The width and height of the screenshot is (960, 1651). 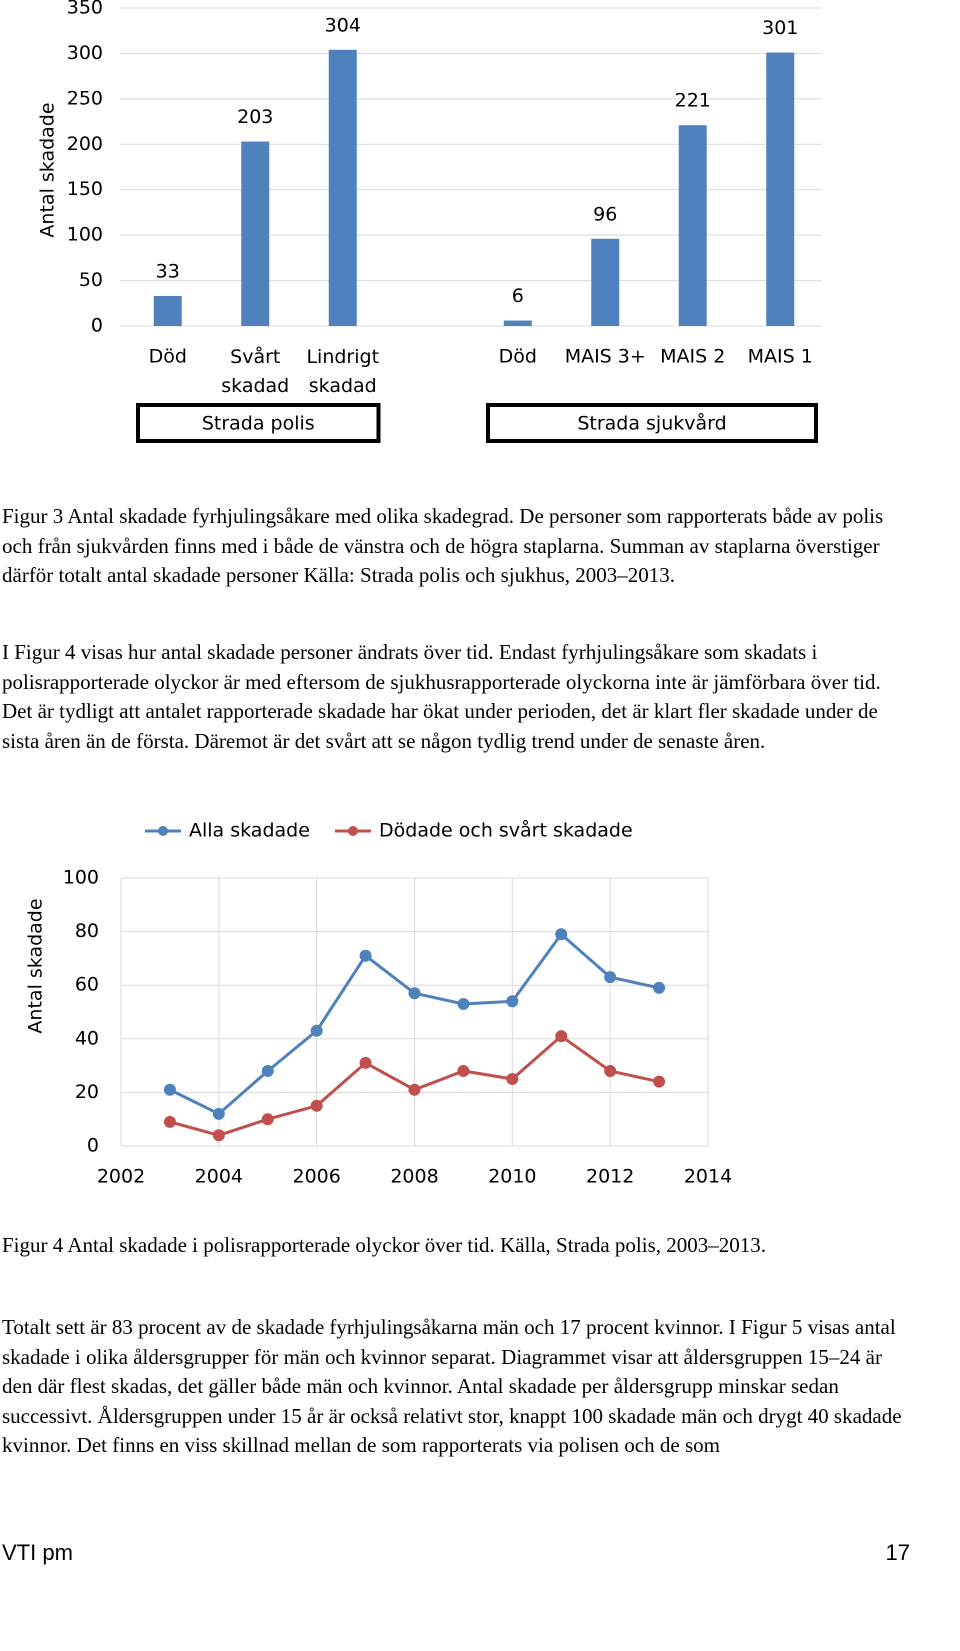 What do you see at coordinates (85, 144) in the screenshot?
I see `y-tick-label: 200` at bounding box center [85, 144].